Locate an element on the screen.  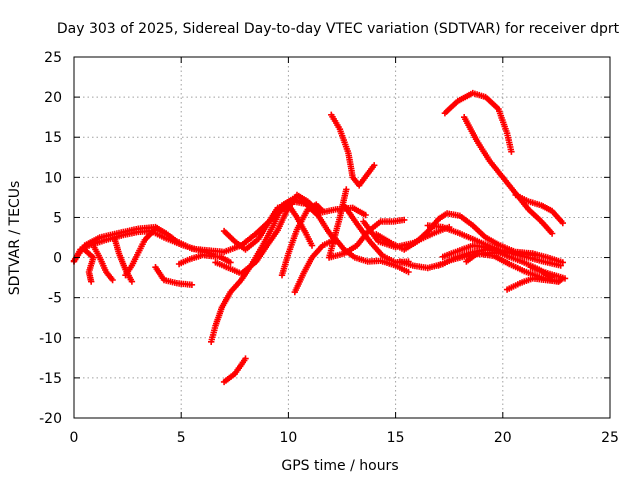
x-axis-title: GPS time / hours is located at coordinates (339, 466).